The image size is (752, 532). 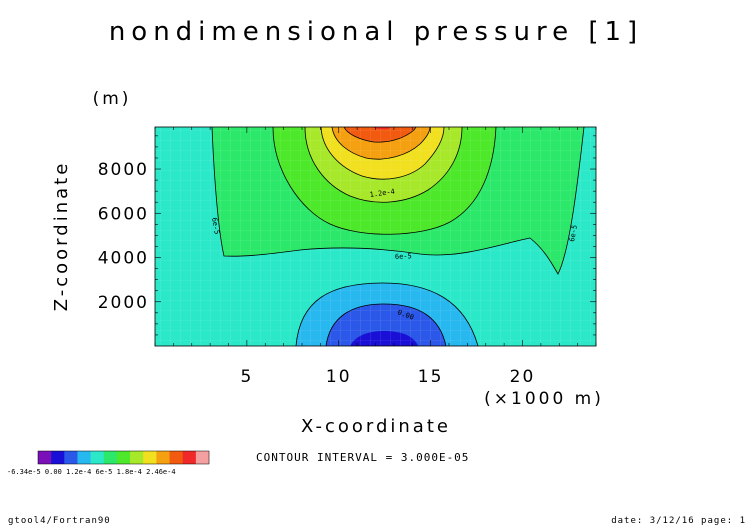 I want to click on footer-left: gtool4/Fortran90, so click(x=59, y=521).